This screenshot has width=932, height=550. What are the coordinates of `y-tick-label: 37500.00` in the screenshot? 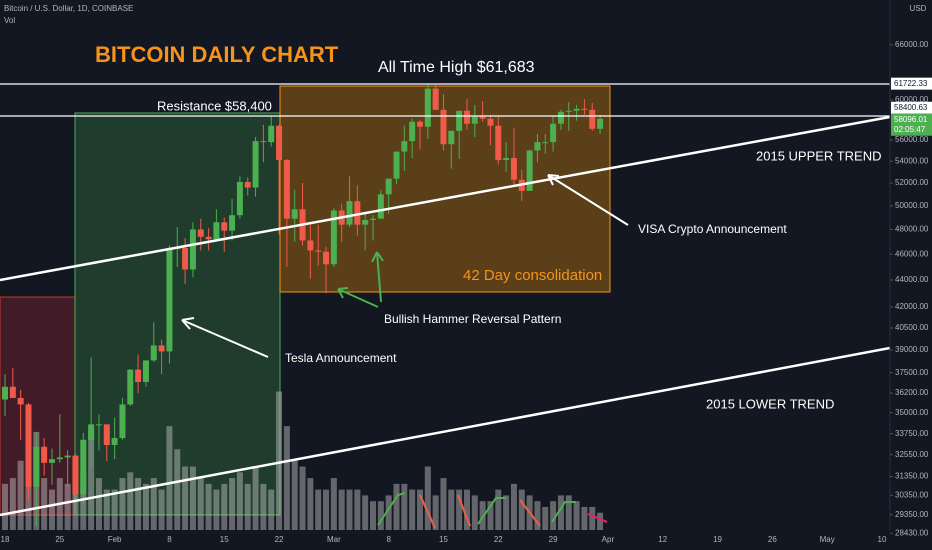 It's located at (912, 372).